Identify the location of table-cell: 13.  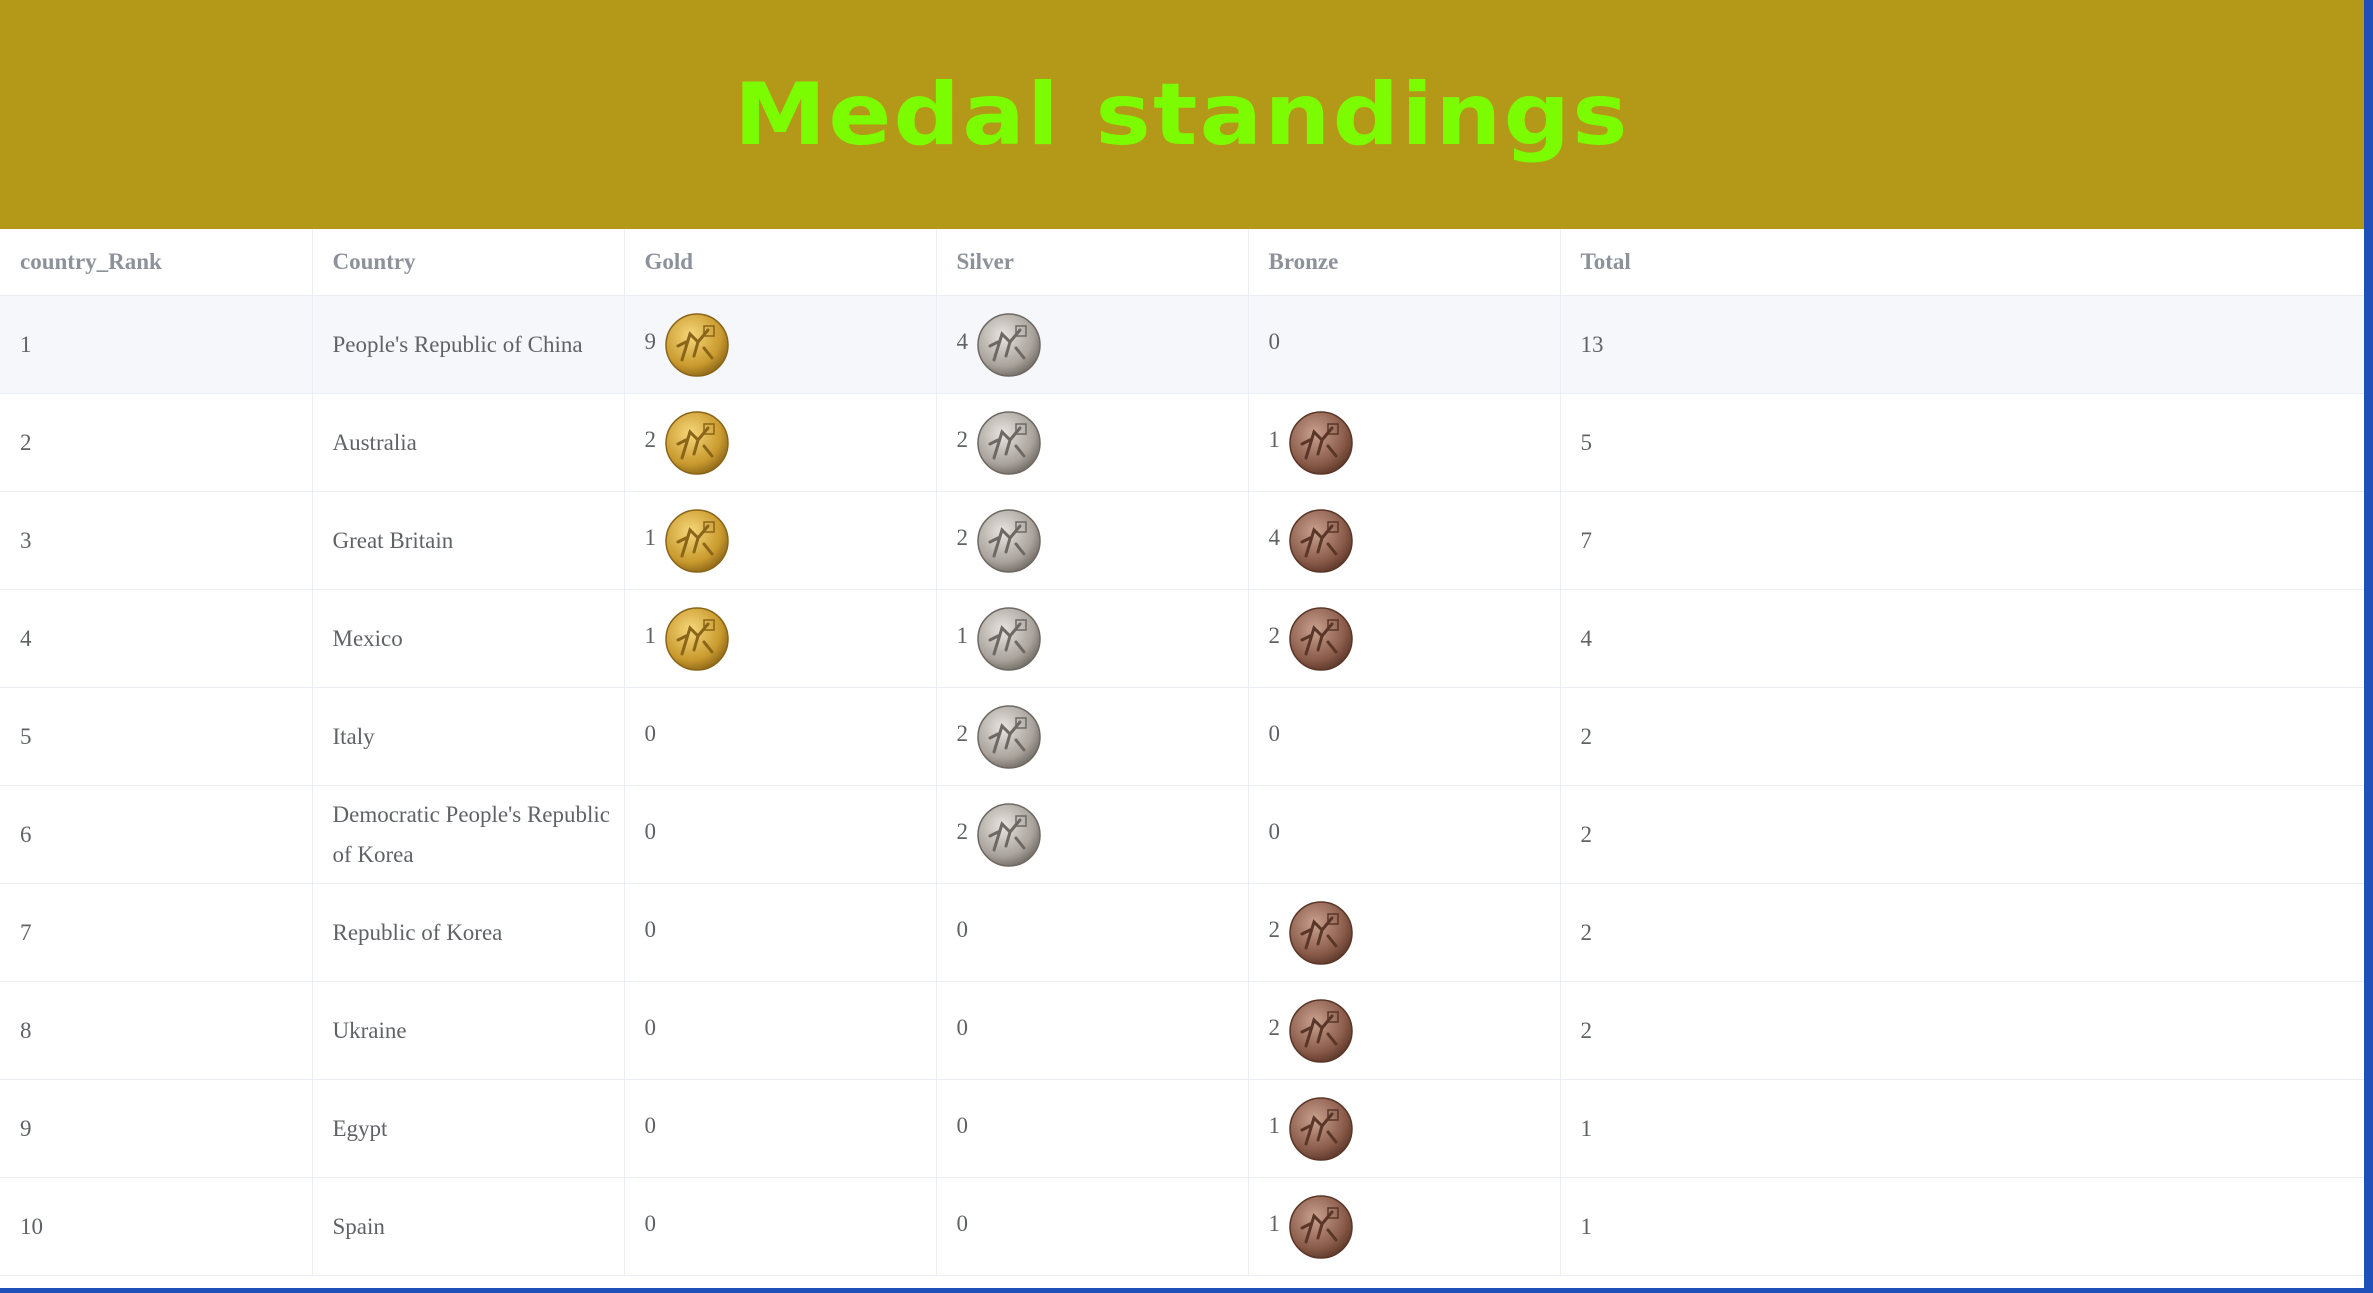
(1962, 344).